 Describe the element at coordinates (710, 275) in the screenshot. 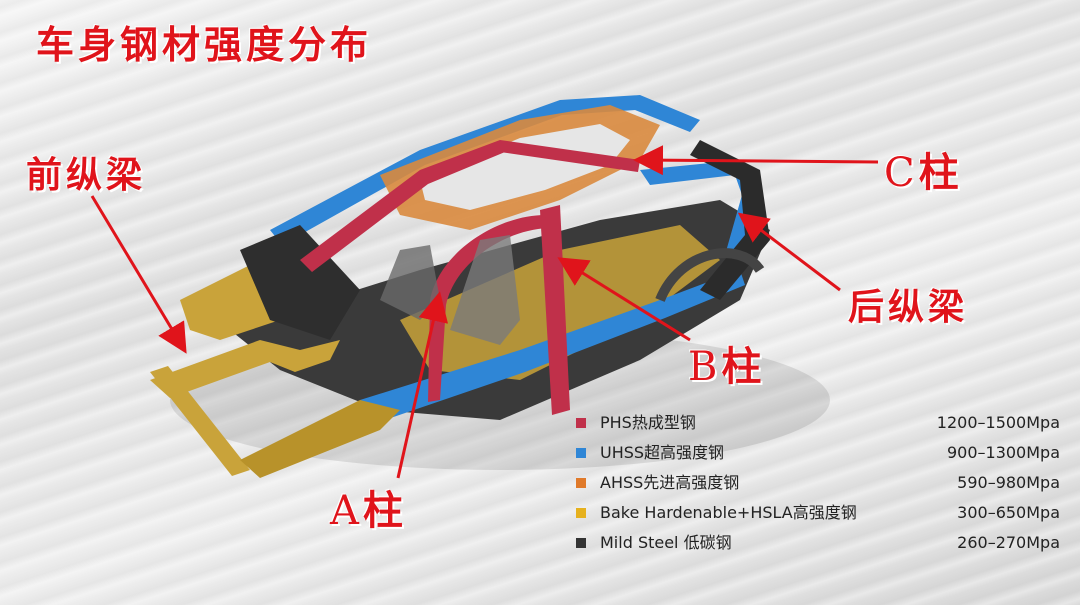

I see `rear-wheel-arch` at that location.